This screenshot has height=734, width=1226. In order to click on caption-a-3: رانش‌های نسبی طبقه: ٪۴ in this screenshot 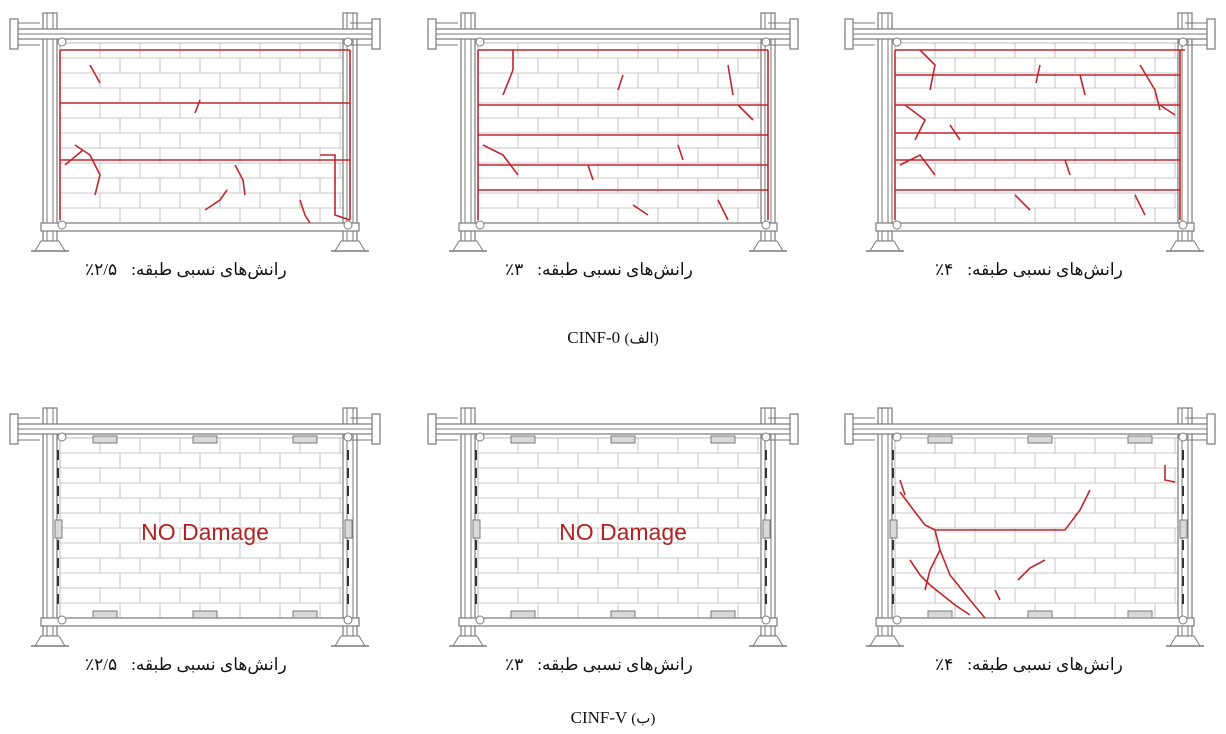, I will do `click(1029, 270)`.